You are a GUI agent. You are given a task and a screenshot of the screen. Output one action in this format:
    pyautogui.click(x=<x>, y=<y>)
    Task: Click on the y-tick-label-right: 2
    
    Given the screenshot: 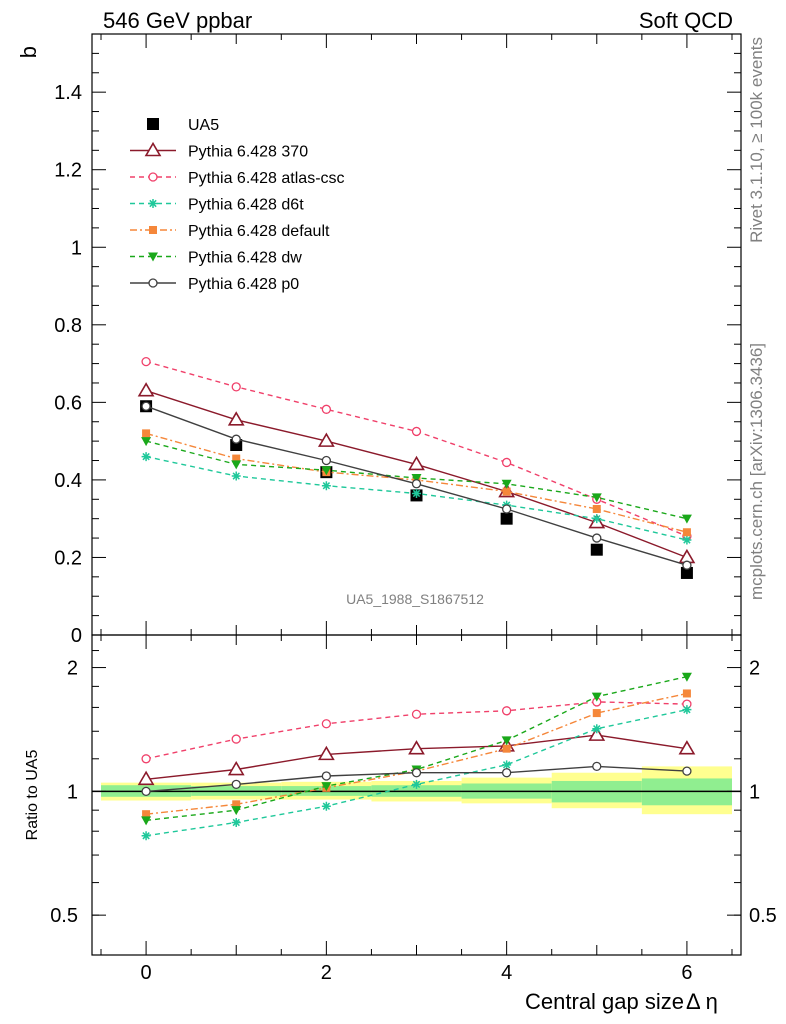 What is the action you would take?
    pyautogui.click(x=754, y=669)
    